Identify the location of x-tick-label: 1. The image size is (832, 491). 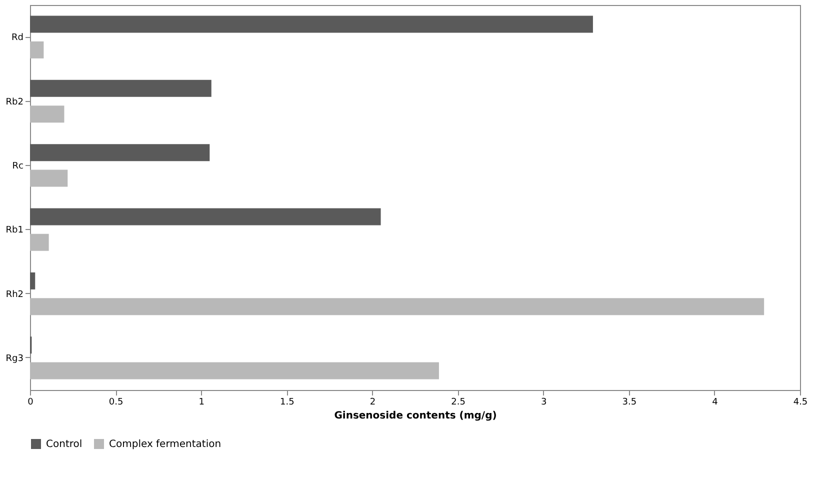
(201, 403).